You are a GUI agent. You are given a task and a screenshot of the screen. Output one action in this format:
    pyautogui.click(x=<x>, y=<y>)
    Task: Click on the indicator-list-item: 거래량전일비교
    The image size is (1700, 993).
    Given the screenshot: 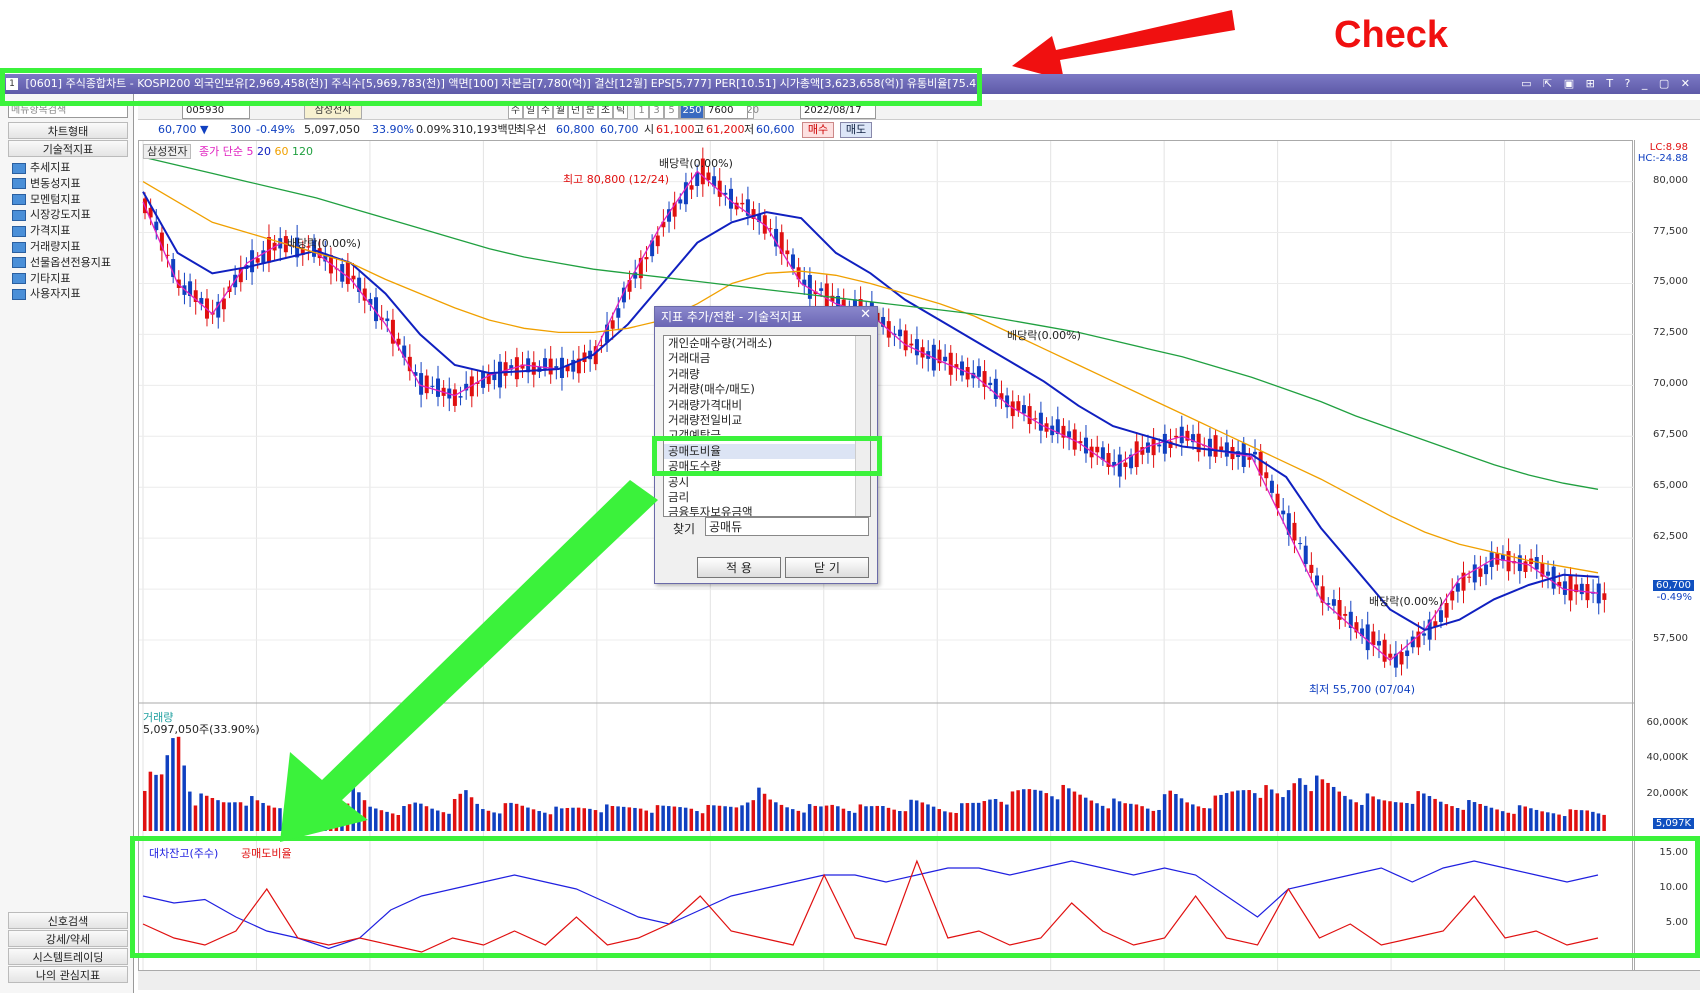 What is the action you would take?
    pyautogui.click(x=705, y=419)
    